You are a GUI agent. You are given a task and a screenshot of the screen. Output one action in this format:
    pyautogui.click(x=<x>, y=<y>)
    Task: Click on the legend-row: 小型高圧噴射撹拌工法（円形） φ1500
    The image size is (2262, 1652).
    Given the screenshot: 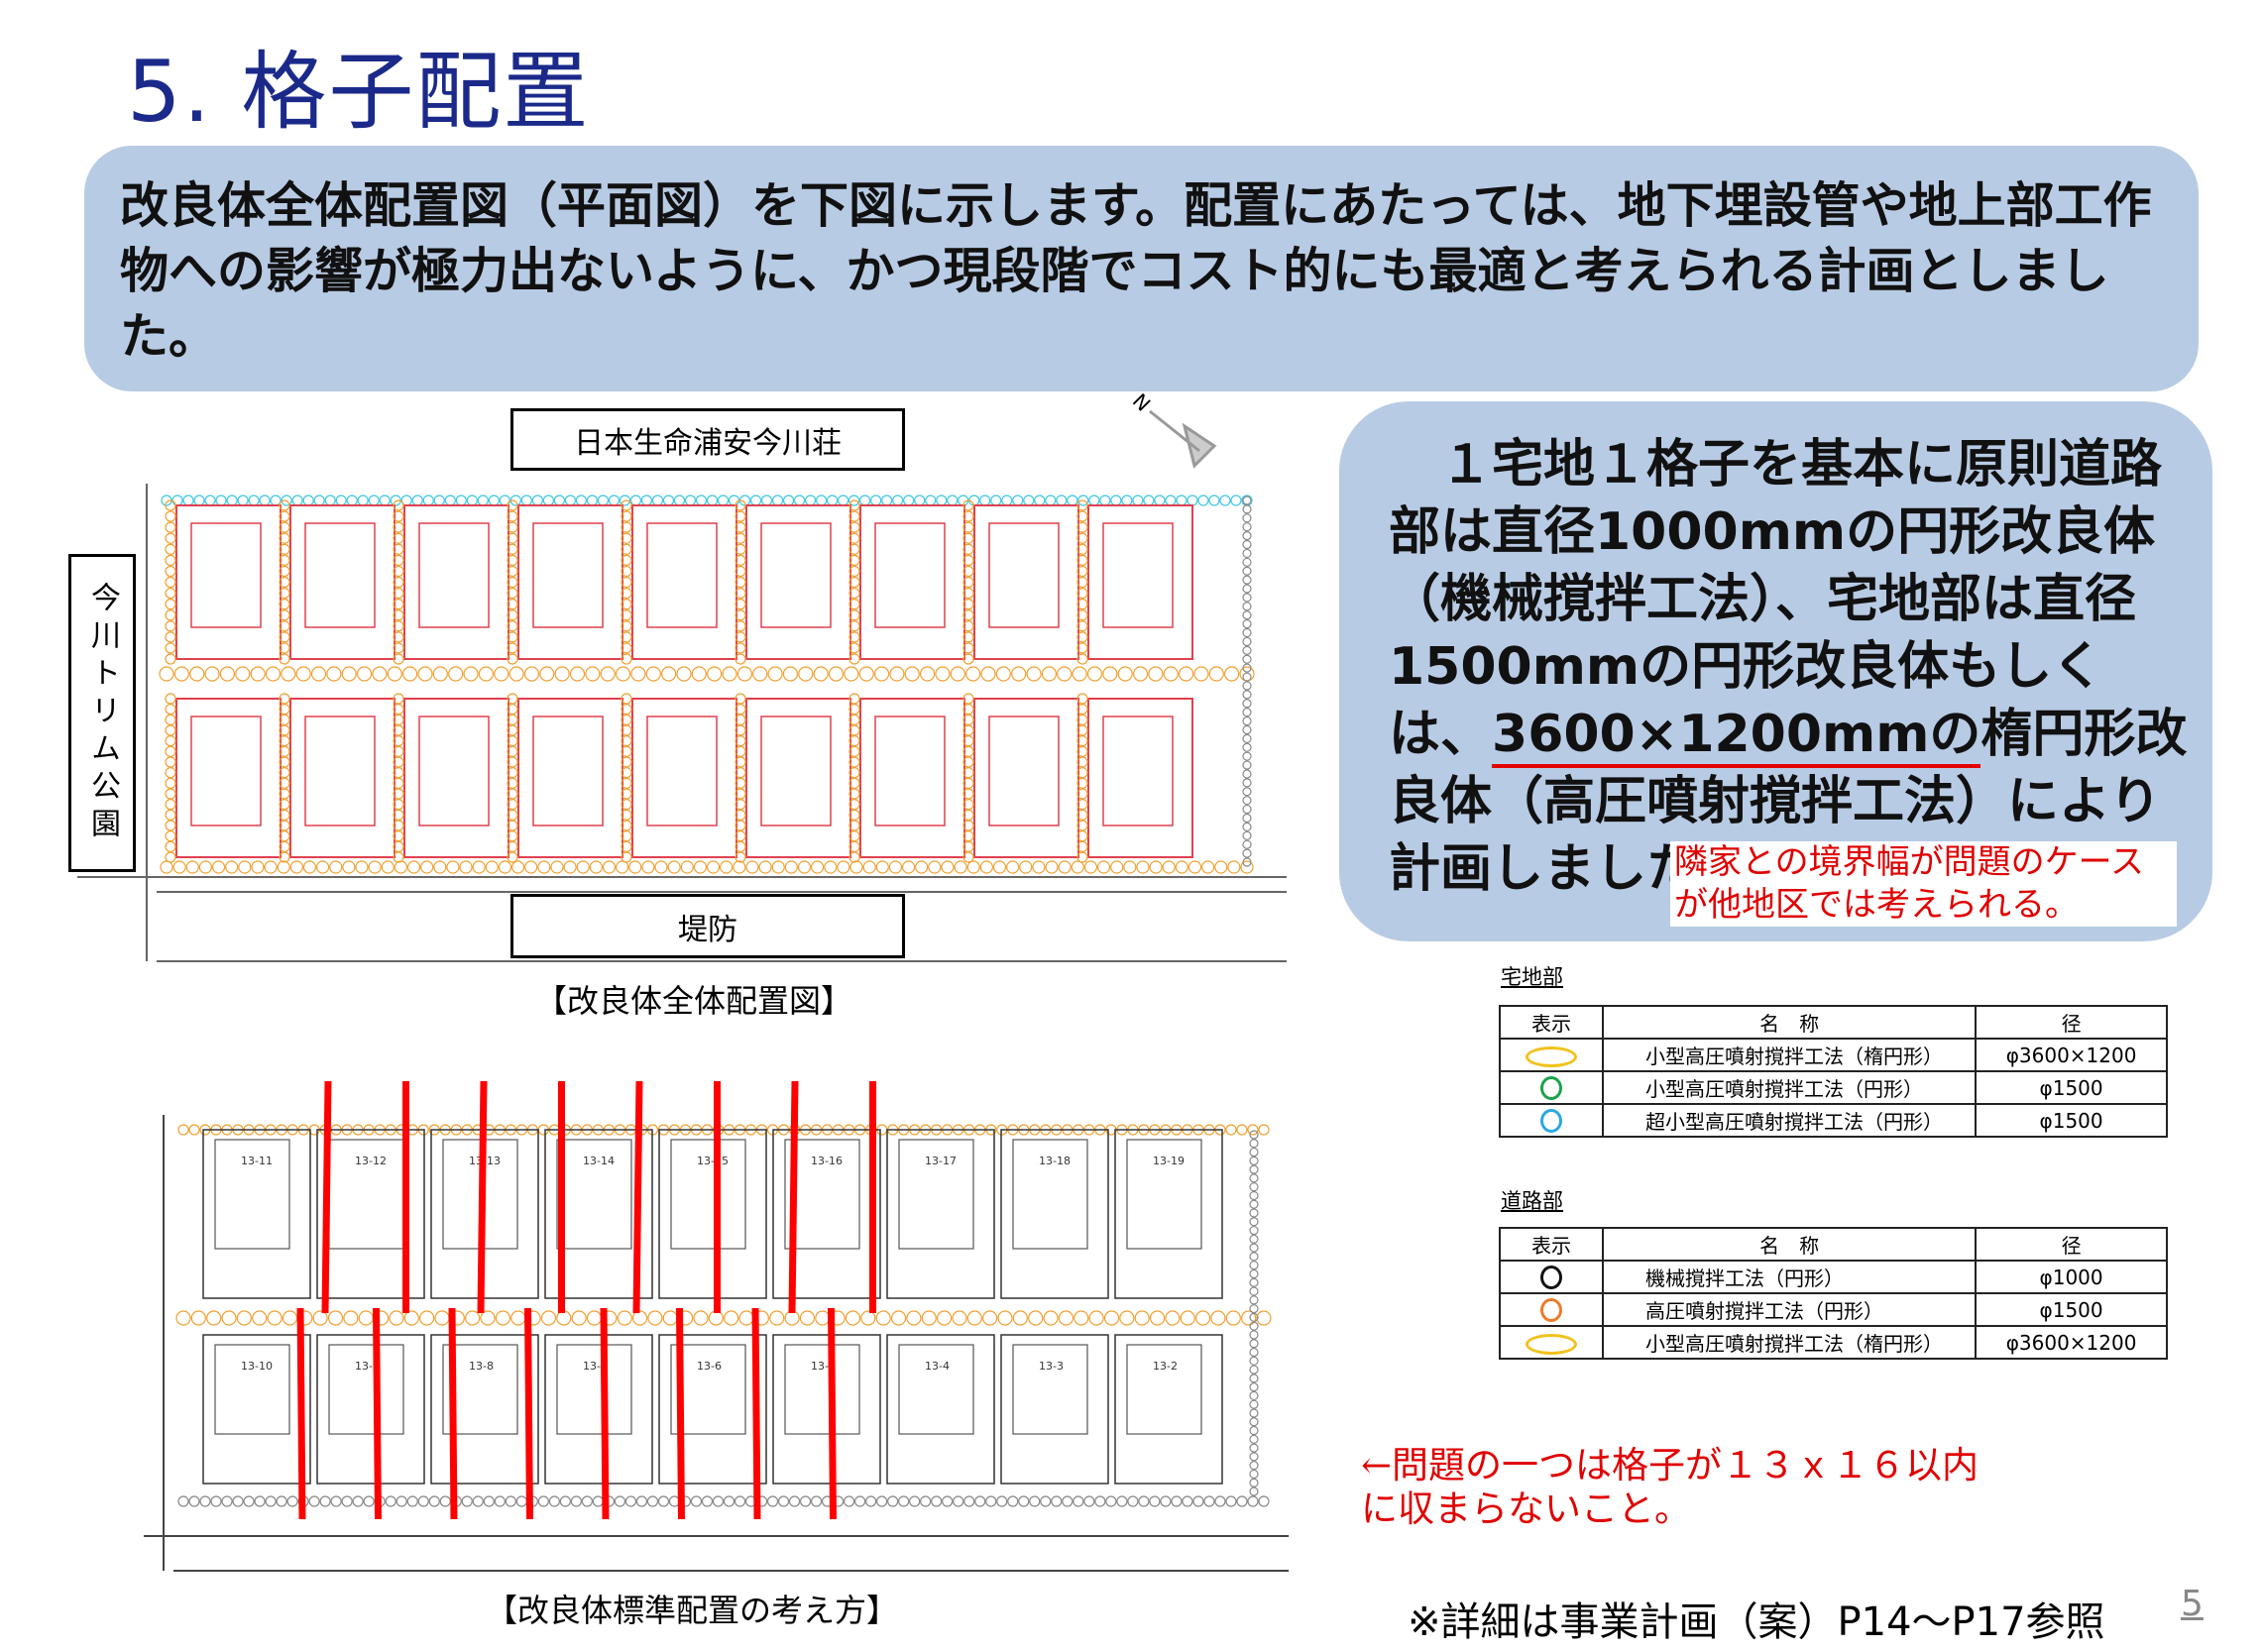 What is the action you would take?
    pyautogui.click(x=1833, y=1087)
    